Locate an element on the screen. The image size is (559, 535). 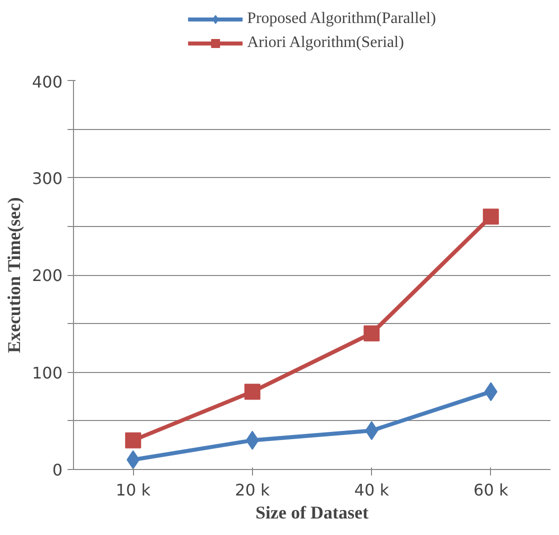
x-tick-label: 40 k is located at coordinates (372, 490).